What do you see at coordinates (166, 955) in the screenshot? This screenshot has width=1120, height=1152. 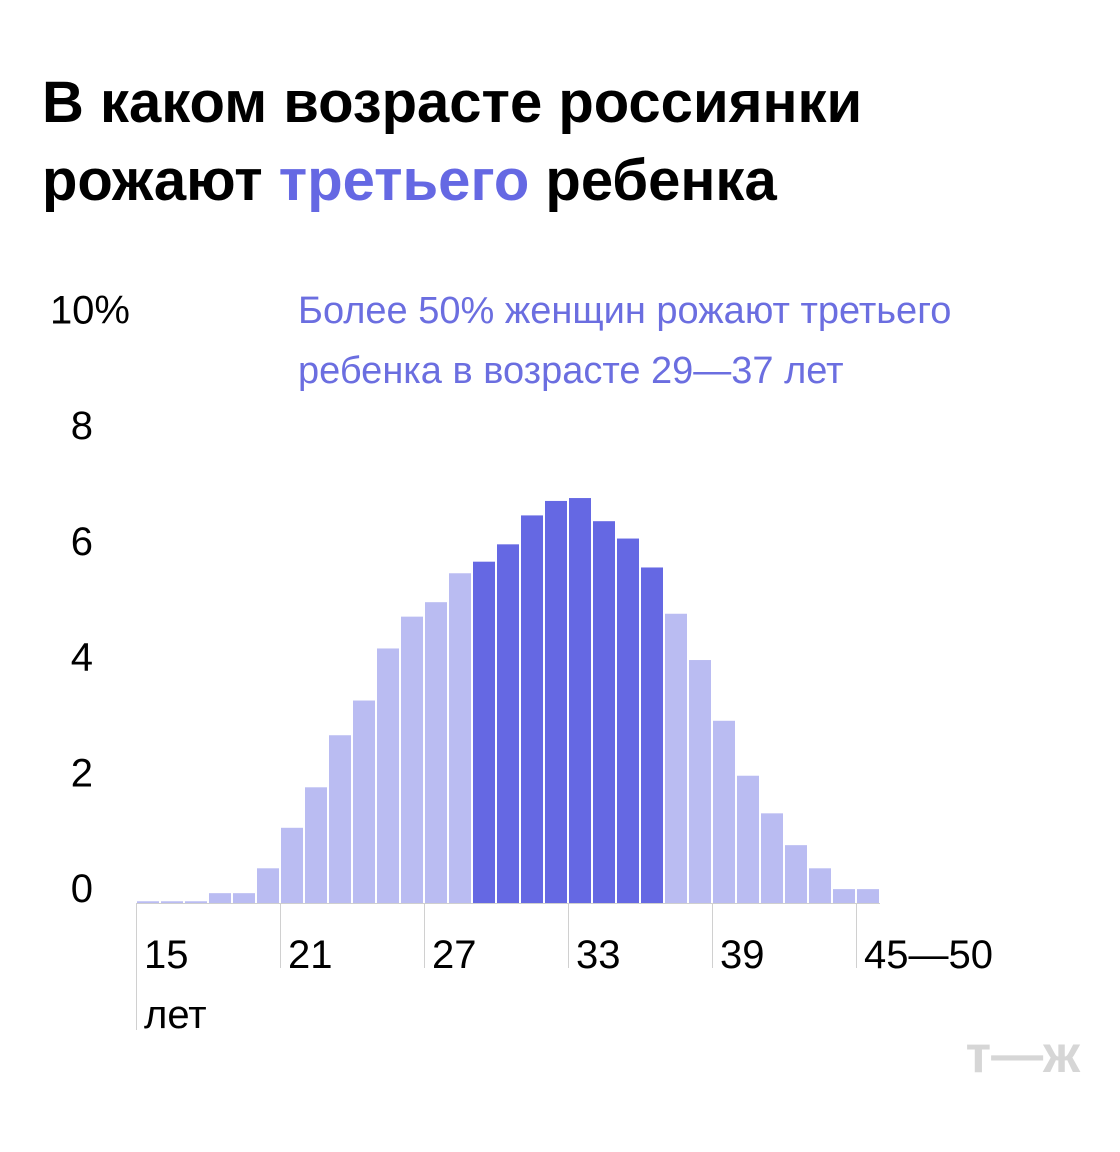 I see `x-tick-label: 15` at bounding box center [166, 955].